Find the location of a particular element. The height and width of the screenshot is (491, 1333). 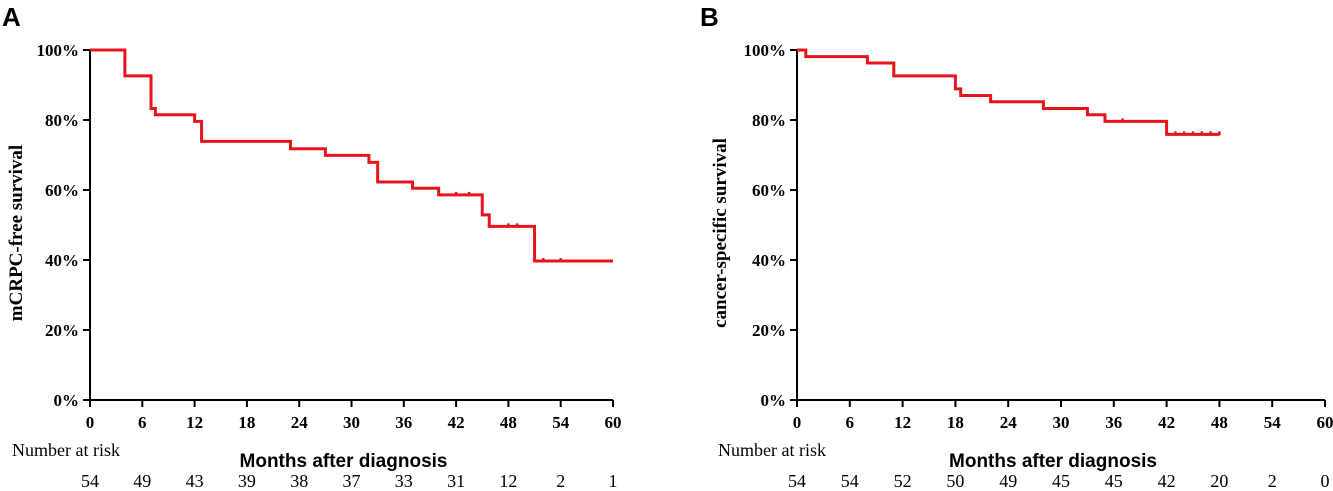

panel-b-risk-value: 0 is located at coordinates (1325, 481).